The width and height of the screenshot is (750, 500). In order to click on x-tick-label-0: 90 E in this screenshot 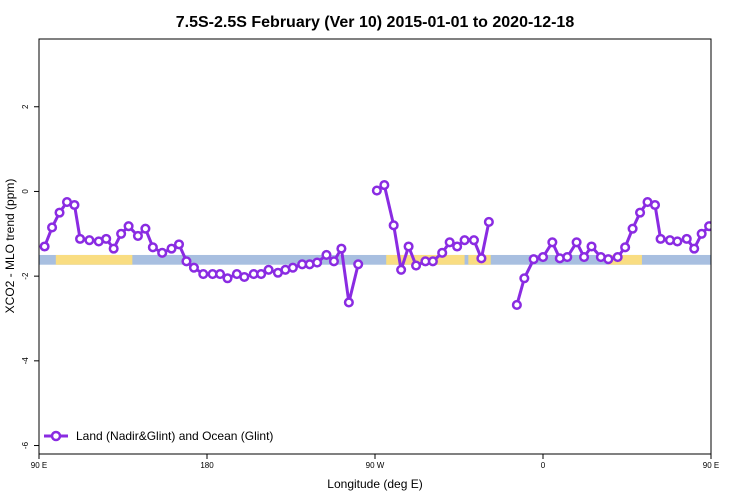, I will do `click(39, 465)`.